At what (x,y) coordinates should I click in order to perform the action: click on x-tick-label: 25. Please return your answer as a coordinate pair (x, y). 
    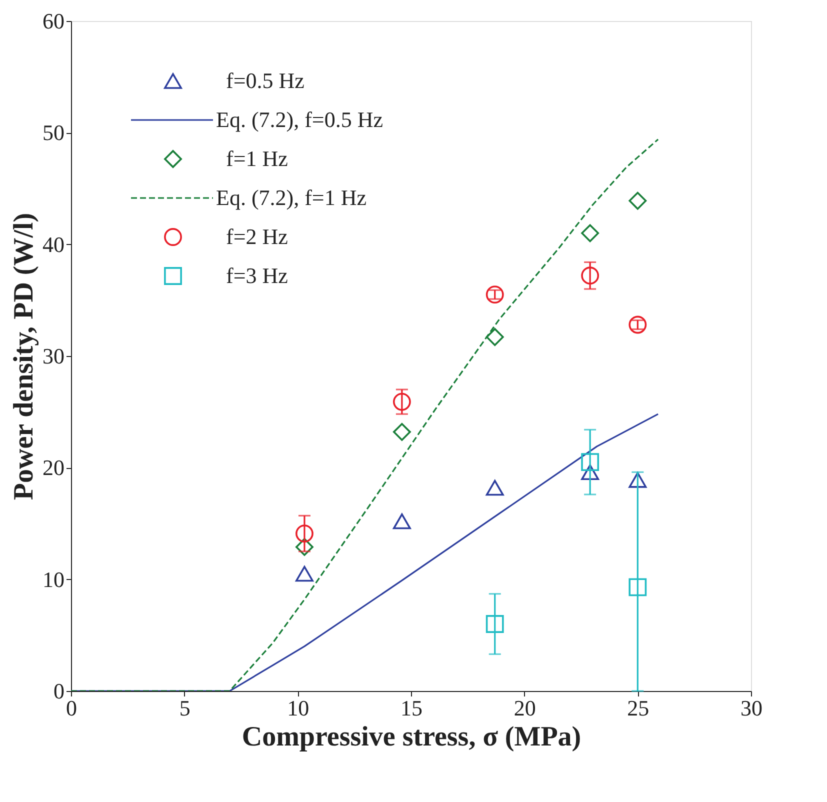
    Looking at the image, I should click on (638, 708).